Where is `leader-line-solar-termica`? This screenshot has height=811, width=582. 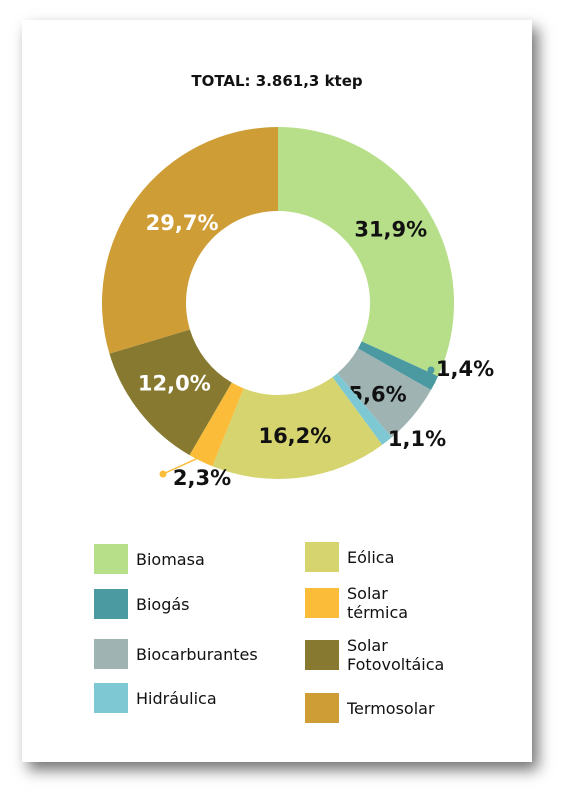 leader-line-solar-termica is located at coordinates (183, 465).